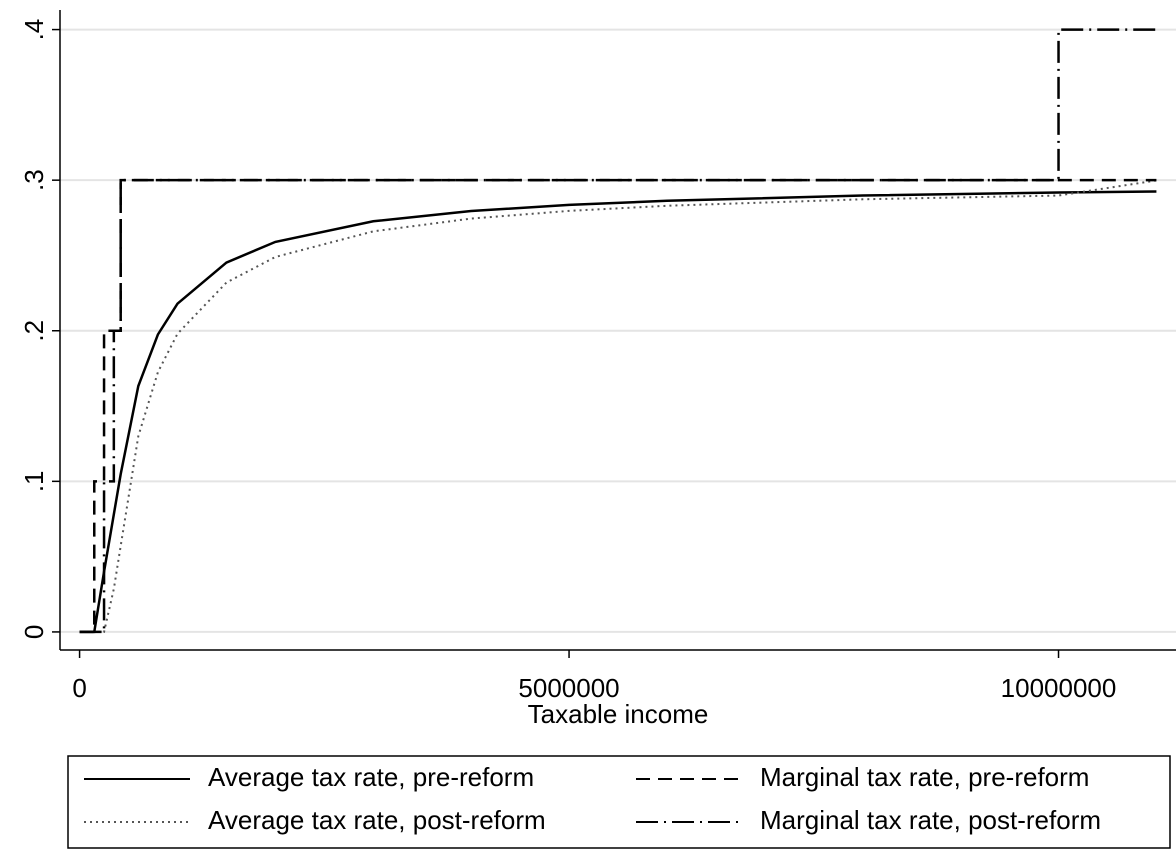  Describe the element at coordinates (34, 632) in the screenshot. I see `y-tick-label: 0` at that location.